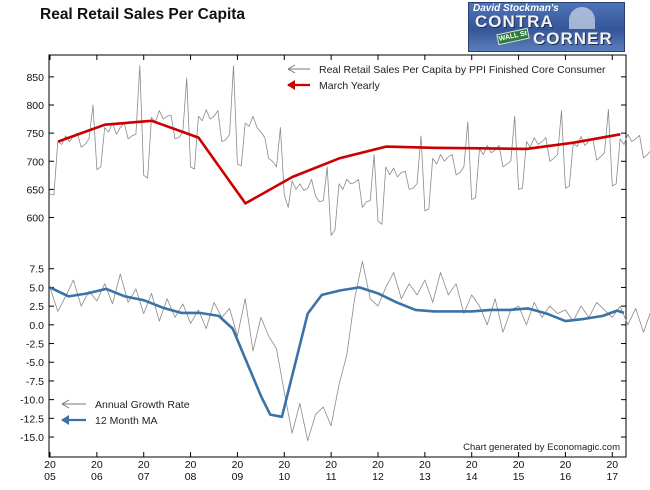  Describe the element at coordinates (35, 134) in the screenshot. I see `y-tick-label: 750` at that location.